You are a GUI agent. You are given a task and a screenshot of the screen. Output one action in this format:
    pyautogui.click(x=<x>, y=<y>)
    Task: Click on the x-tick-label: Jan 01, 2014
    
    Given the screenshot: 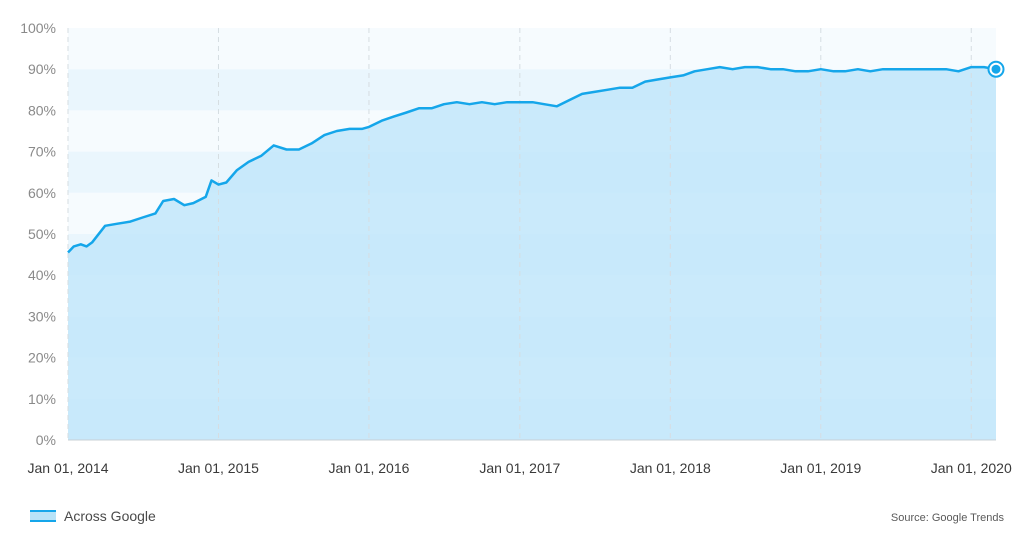 What is the action you would take?
    pyautogui.click(x=68, y=468)
    